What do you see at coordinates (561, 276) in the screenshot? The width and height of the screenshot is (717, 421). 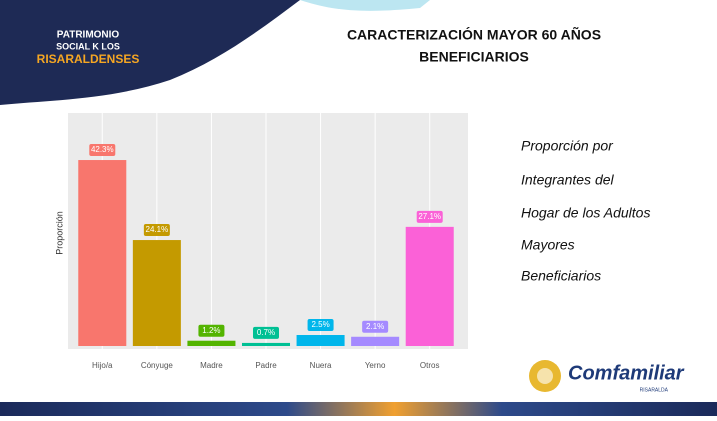 I see `side-text: Beneficiarios` at bounding box center [561, 276].